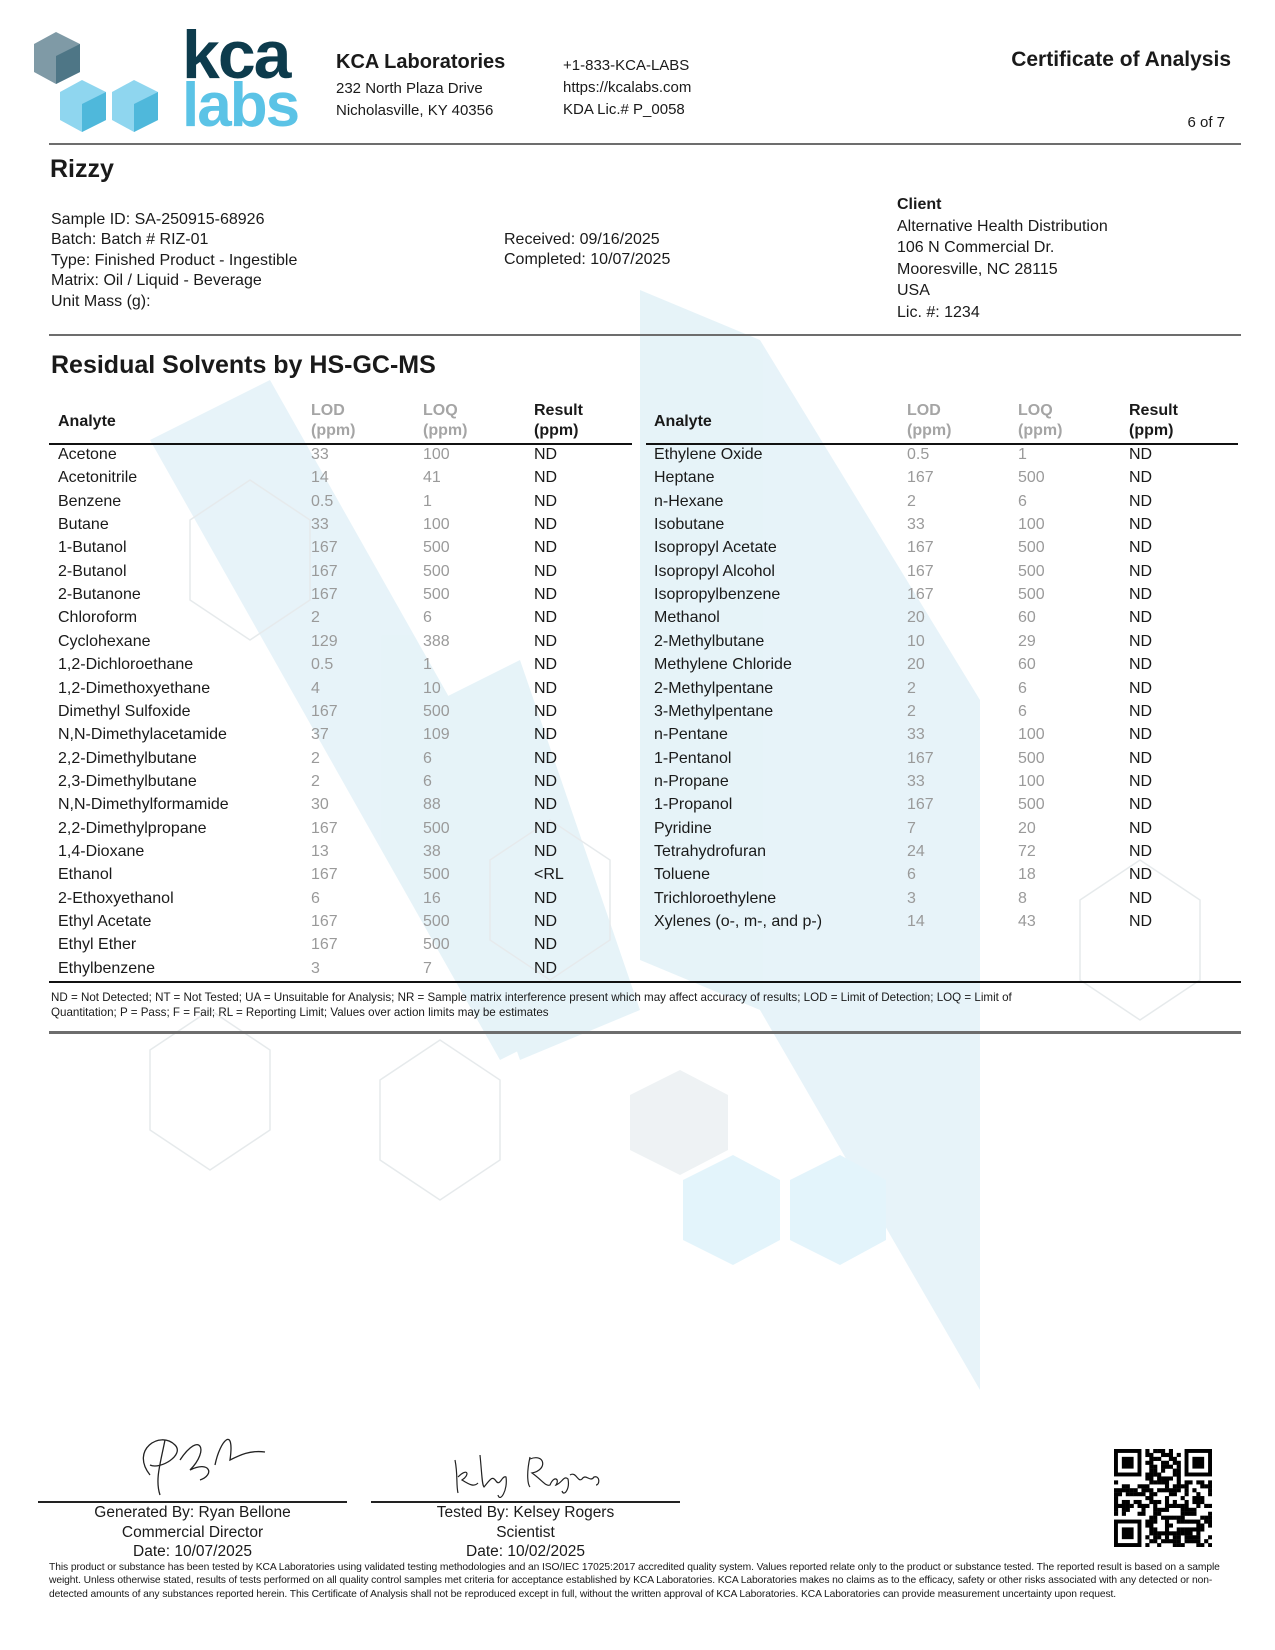 Image resolution: width=1275 pixels, height=1650 pixels. I want to click on cell-analyte: N,N-Dimethylformamide, so click(143, 805).